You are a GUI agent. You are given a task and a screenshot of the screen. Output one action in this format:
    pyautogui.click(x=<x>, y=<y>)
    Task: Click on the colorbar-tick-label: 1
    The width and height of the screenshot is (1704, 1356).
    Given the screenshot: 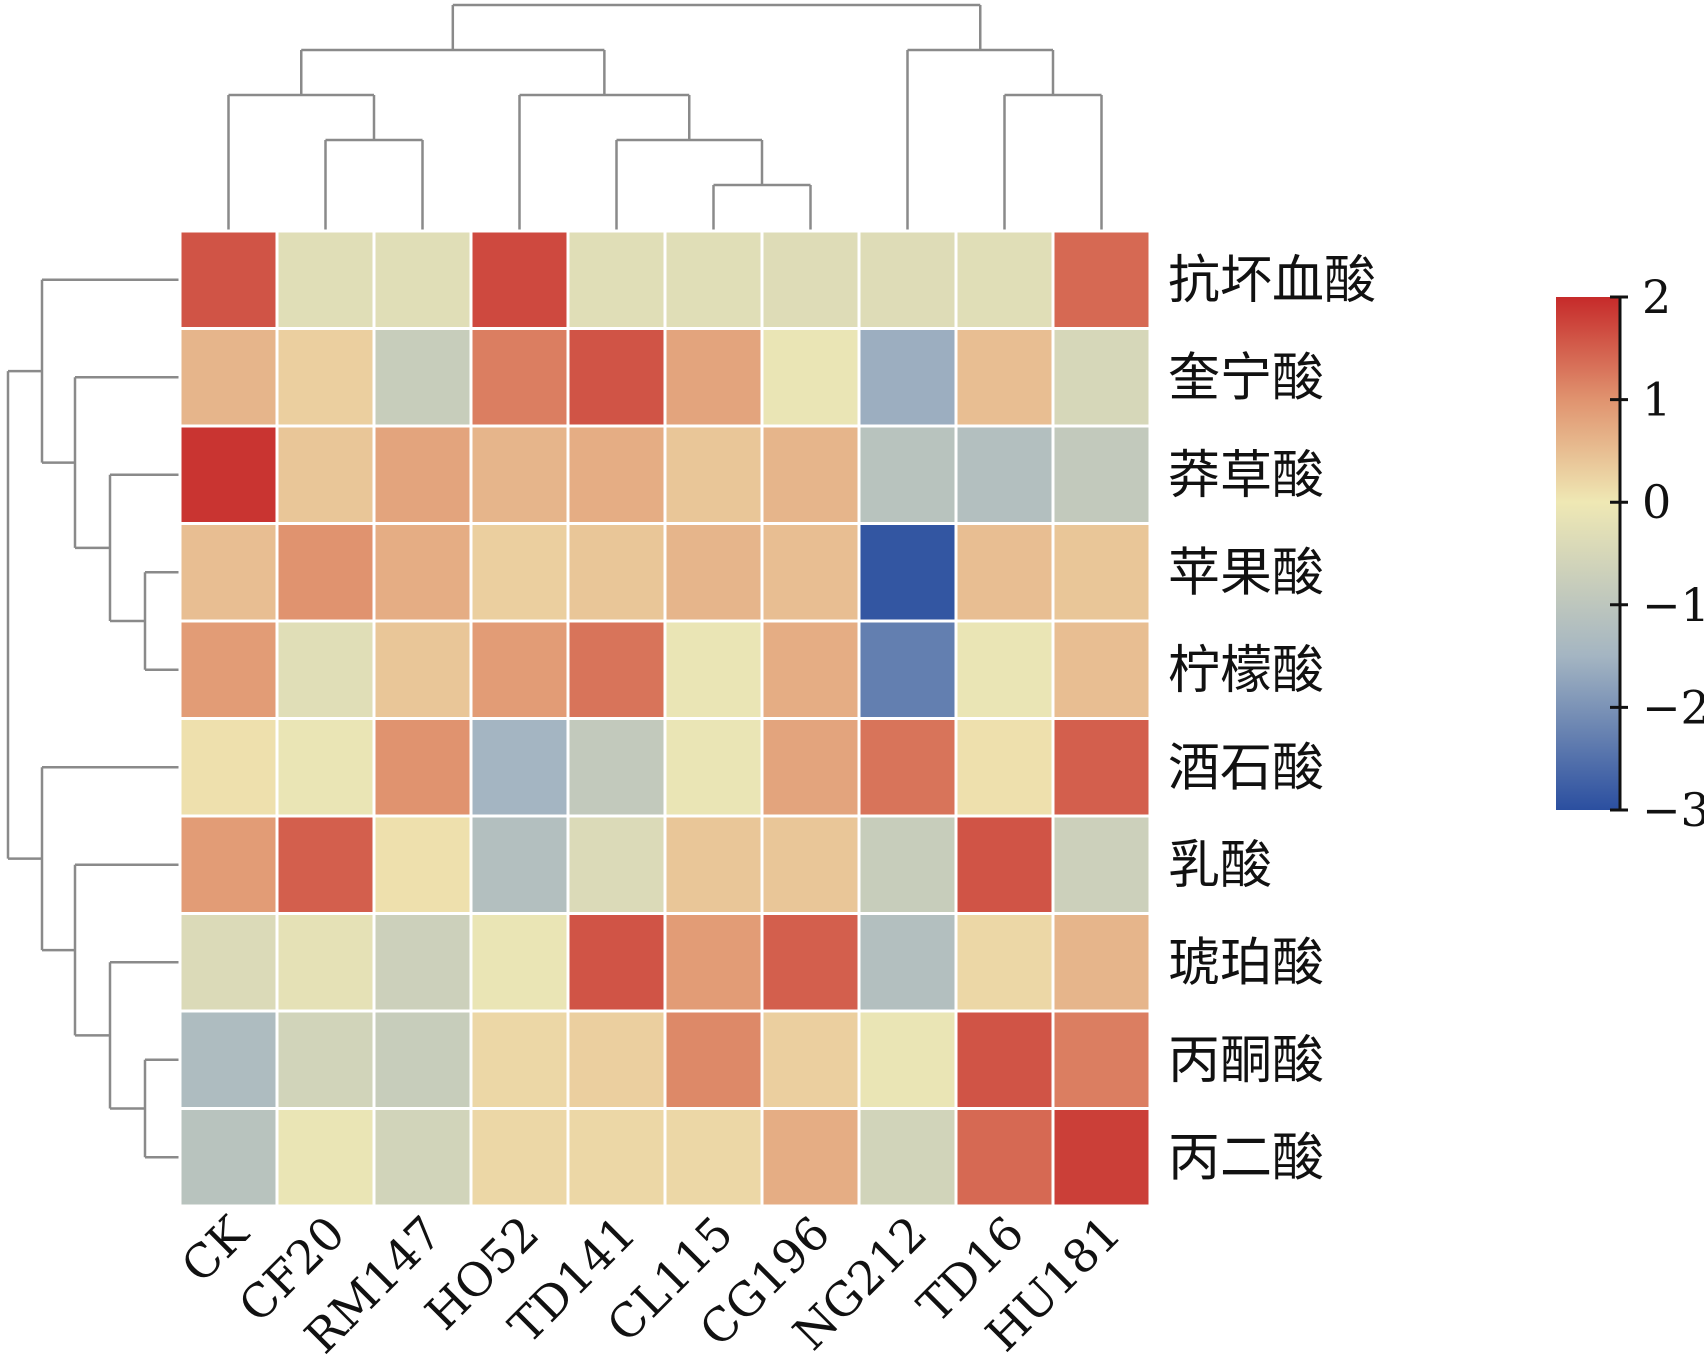 What is the action you would take?
    pyautogui.click(x=1656, y=400)
    